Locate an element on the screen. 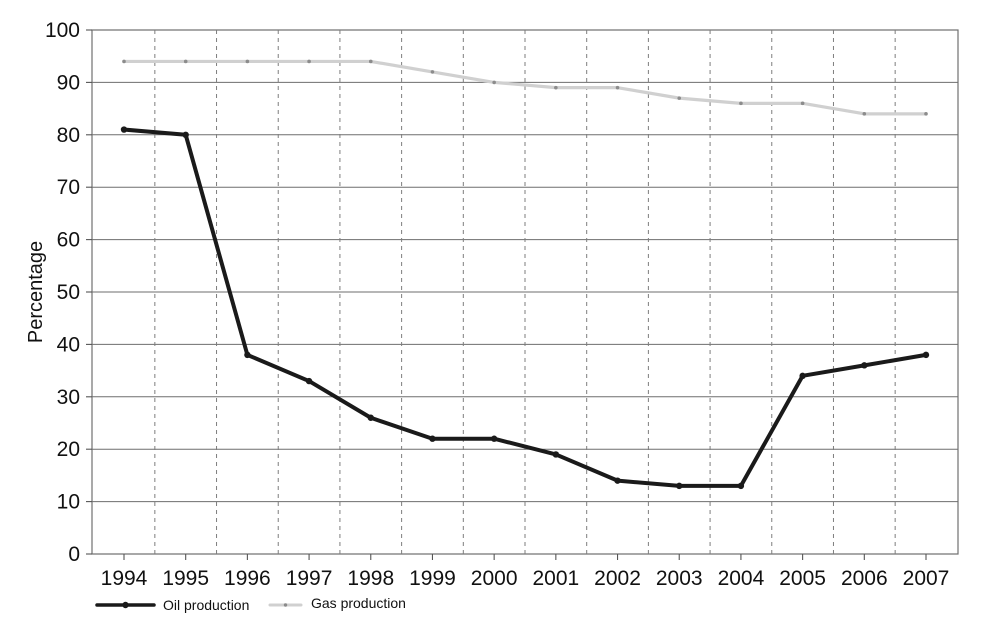 Image resolution: width=982 pixels, height=624 pixels. gas-point-2003 is located at coordinates (679, 98).